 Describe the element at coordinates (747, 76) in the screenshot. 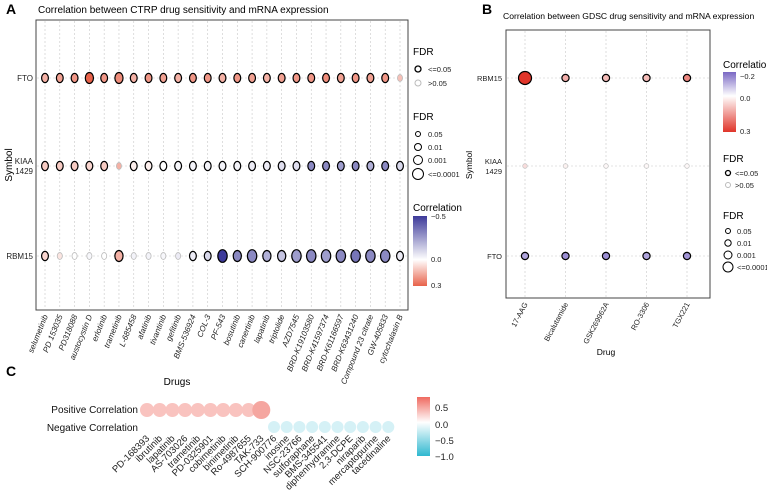

I see `colorbar-tick: −0.2` at that location.